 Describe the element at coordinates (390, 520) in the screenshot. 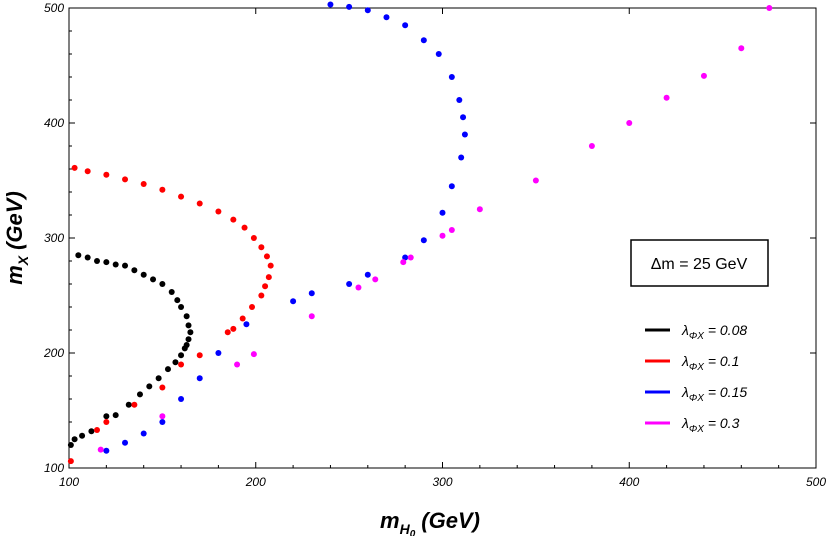

I see `x-axis-main: m` at that location.